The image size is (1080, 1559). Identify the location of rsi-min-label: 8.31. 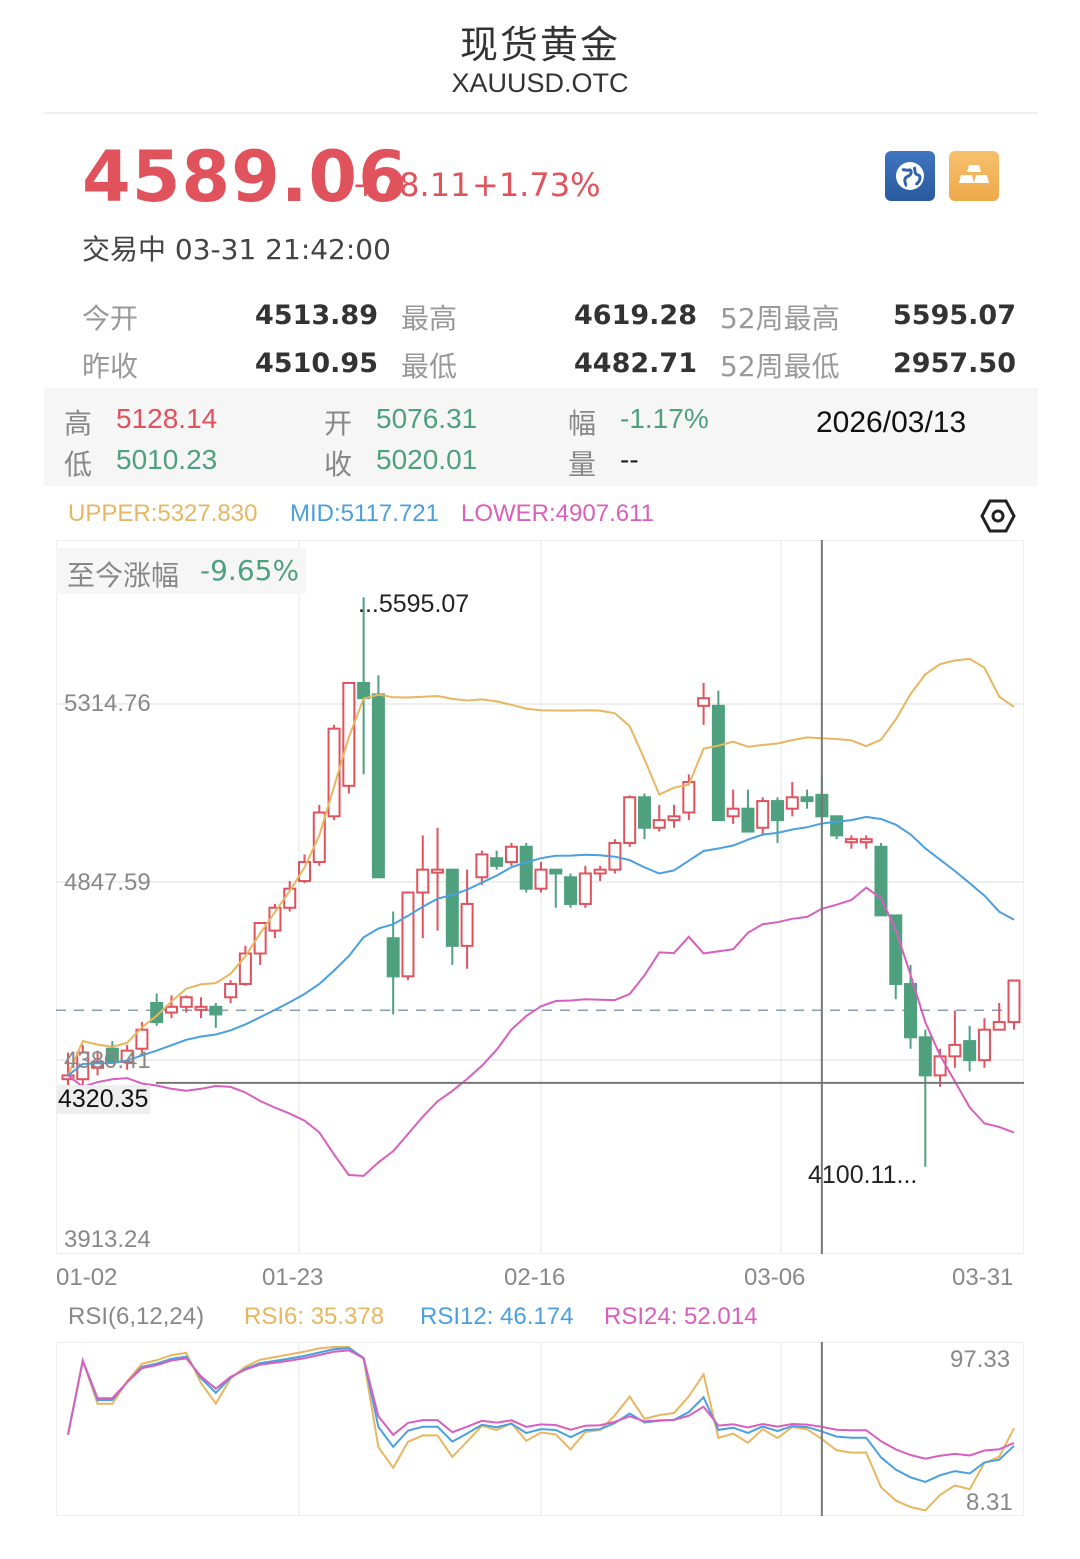
(989, 1502).